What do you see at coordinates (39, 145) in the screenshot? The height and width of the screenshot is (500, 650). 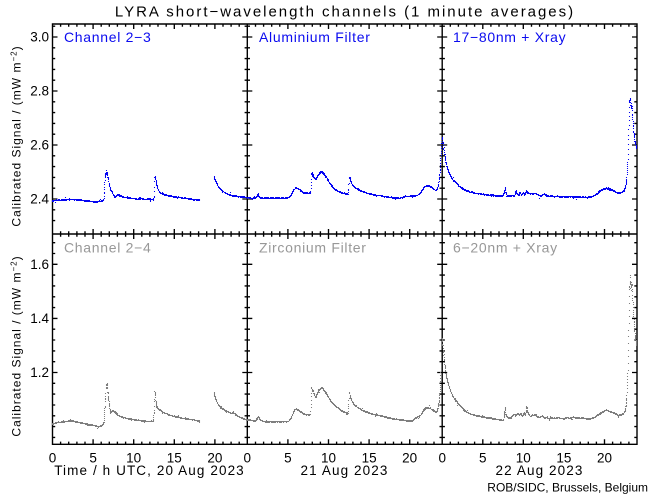 I see `svg-text: 2.6` at bounding box center [39, 145].